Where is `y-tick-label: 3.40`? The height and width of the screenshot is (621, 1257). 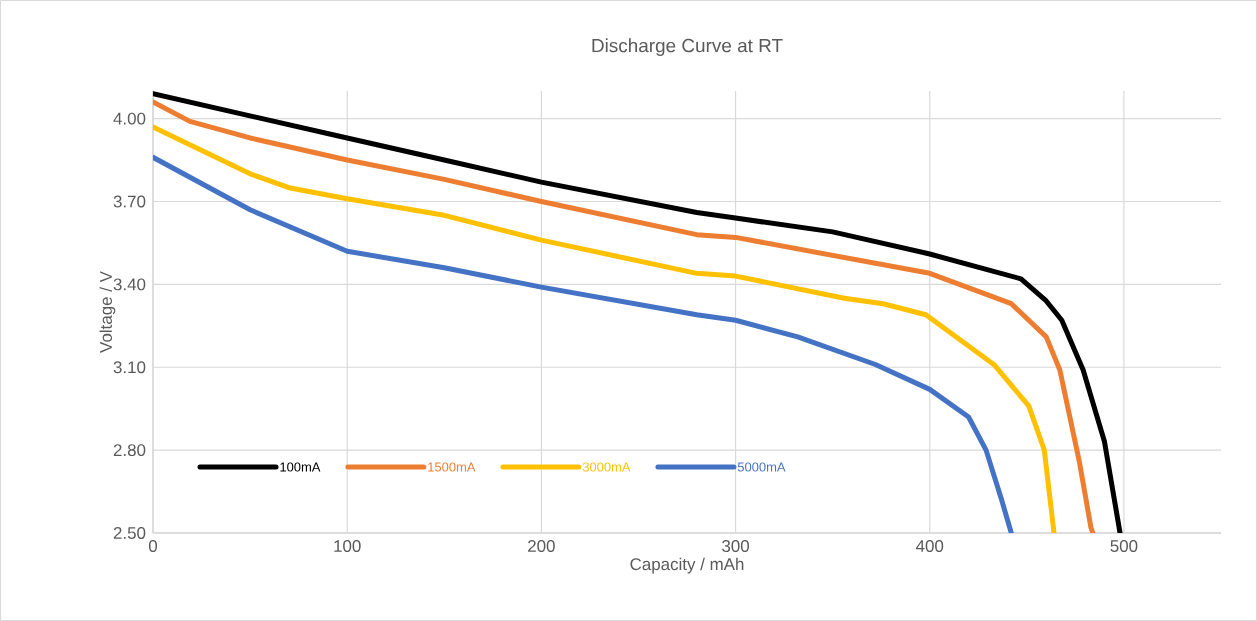
y-tick-label: 3.40 is located at coordinates (129, 284).